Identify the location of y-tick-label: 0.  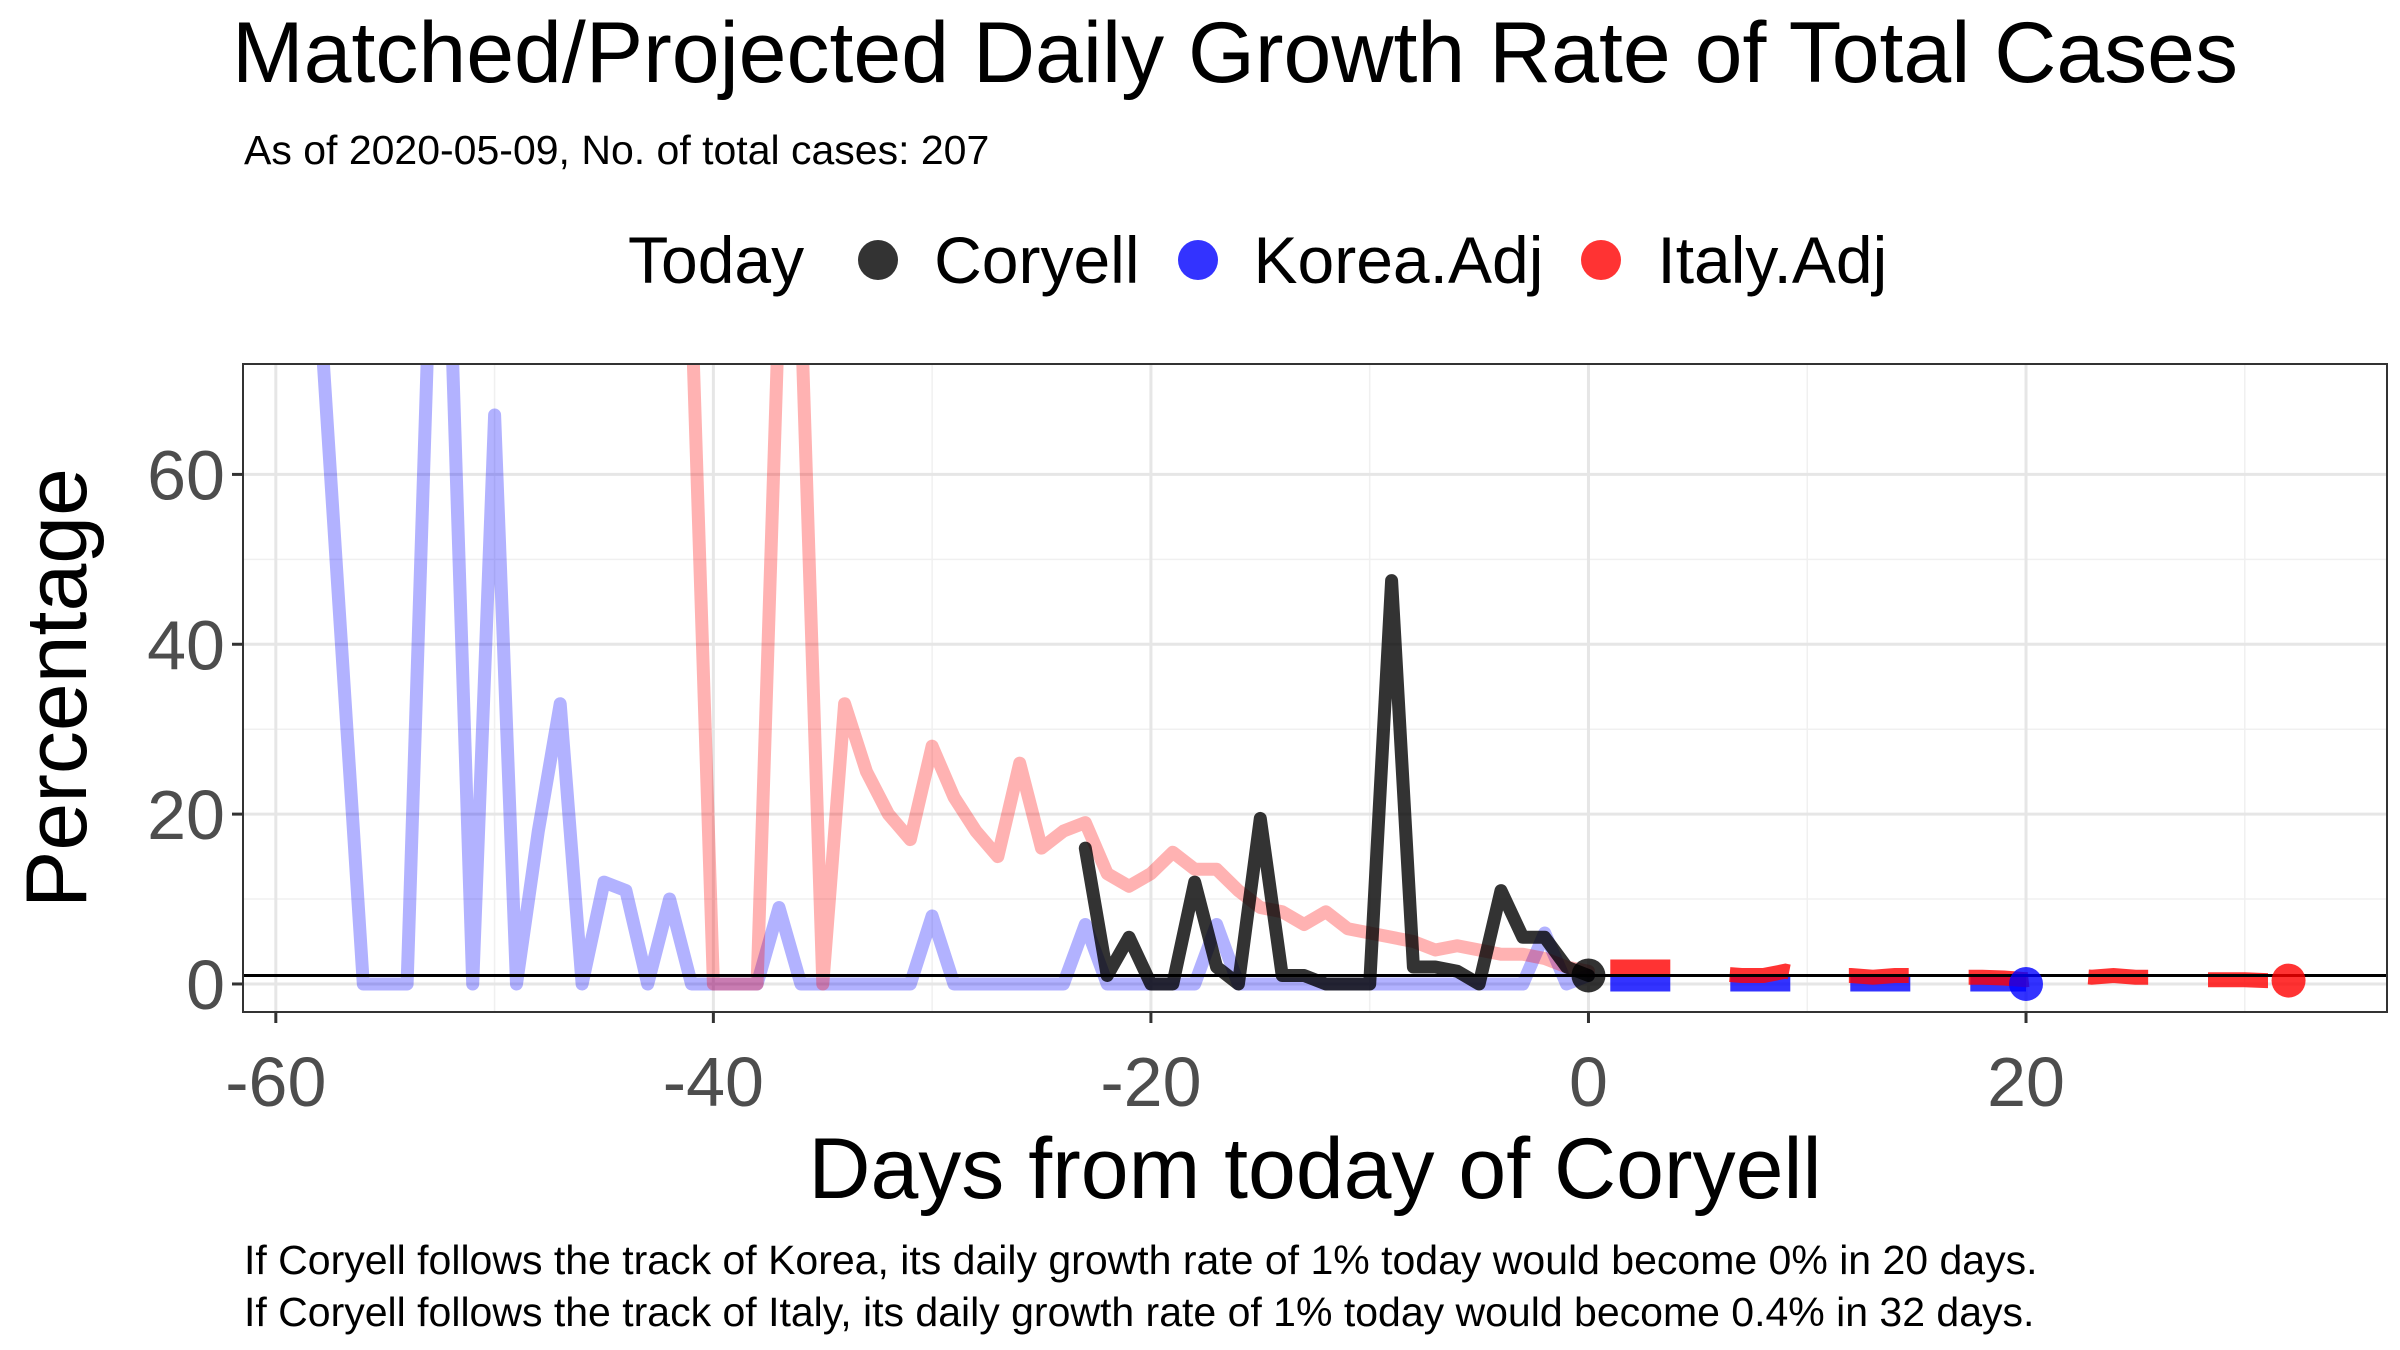
(205, 985).